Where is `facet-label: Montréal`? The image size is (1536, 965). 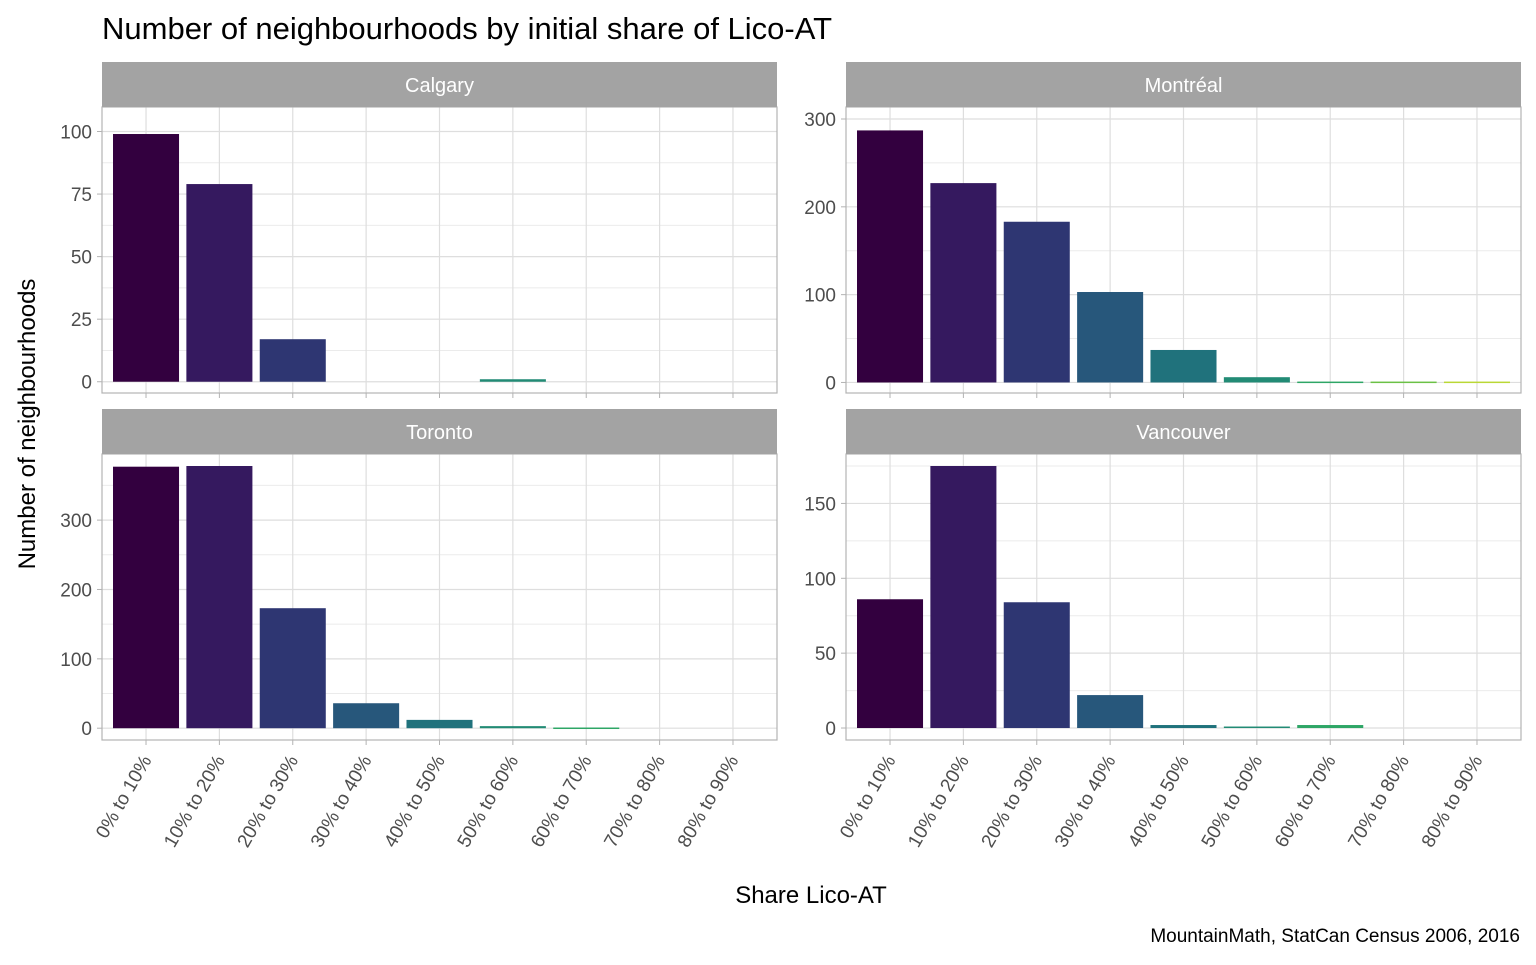 facet-label: Montréal is located at coordinates (1184, 86).